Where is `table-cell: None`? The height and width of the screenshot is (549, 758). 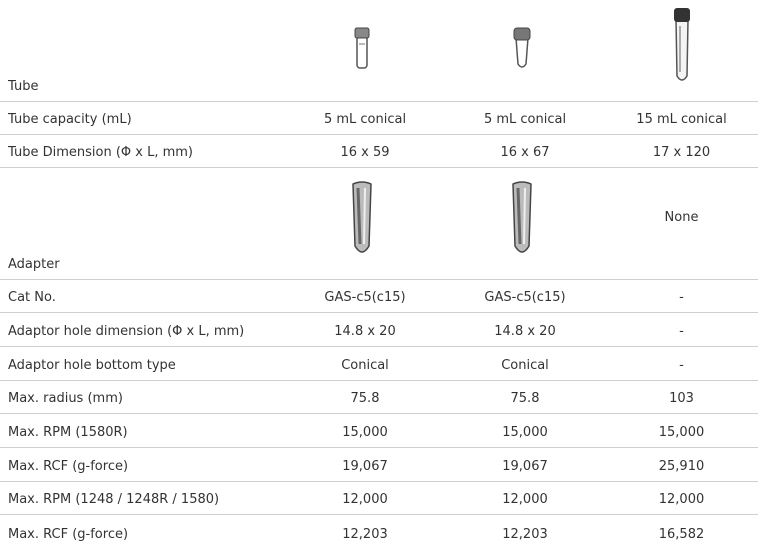 table-cell: None is located at coordinates (681, 217).